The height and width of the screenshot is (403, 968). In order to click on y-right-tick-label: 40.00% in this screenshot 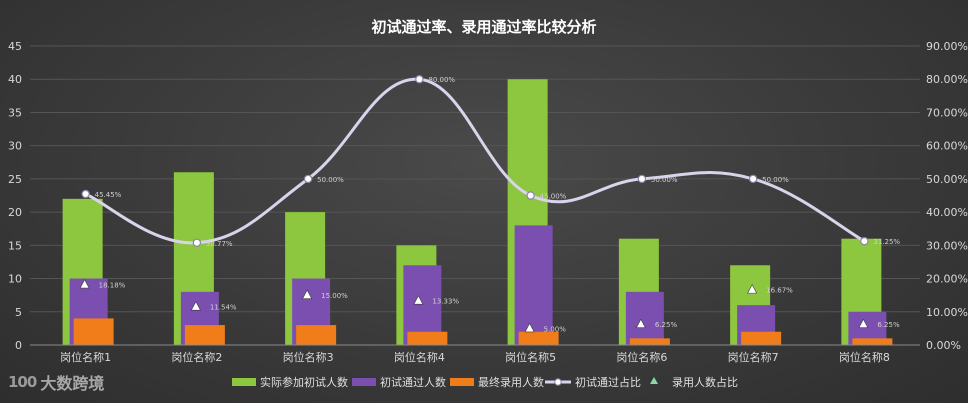, I will do `click(947, 212)`.